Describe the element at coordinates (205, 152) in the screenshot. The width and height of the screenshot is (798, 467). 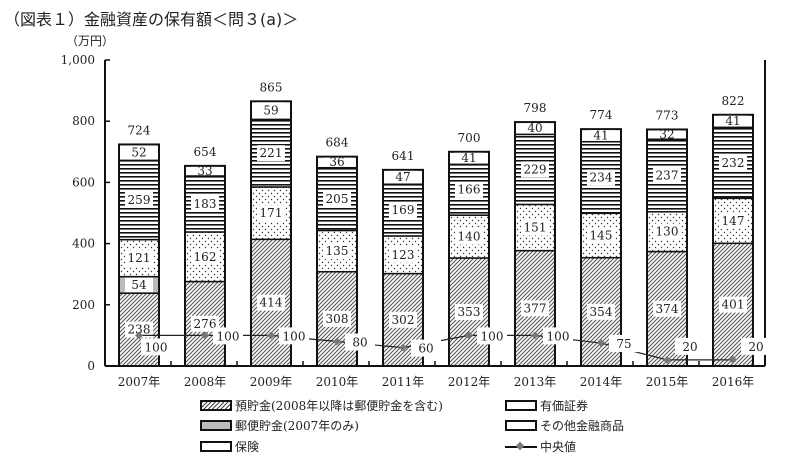
I see `total-label: 654` at that location.